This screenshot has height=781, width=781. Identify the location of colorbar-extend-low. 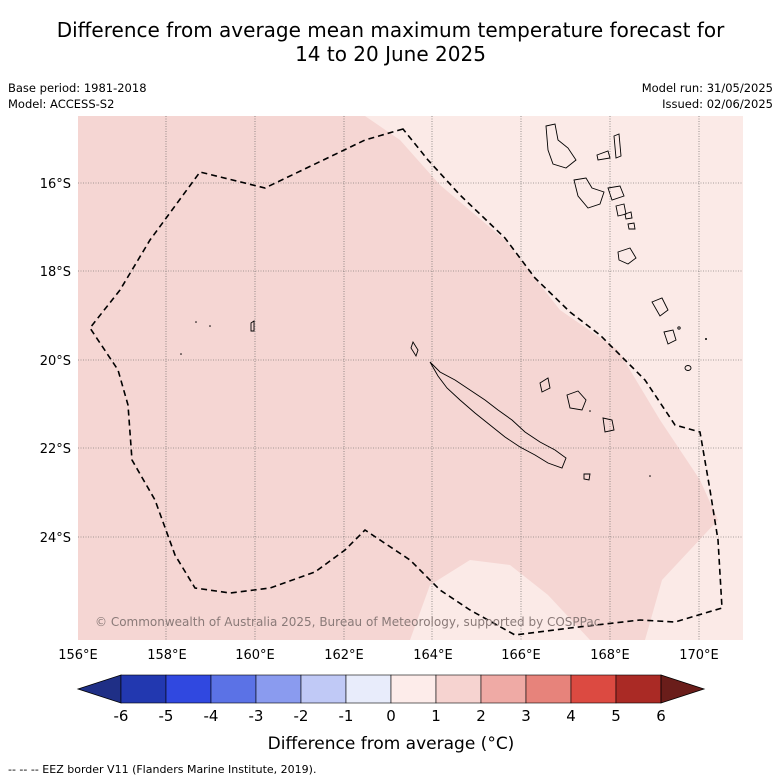
(99, 689).